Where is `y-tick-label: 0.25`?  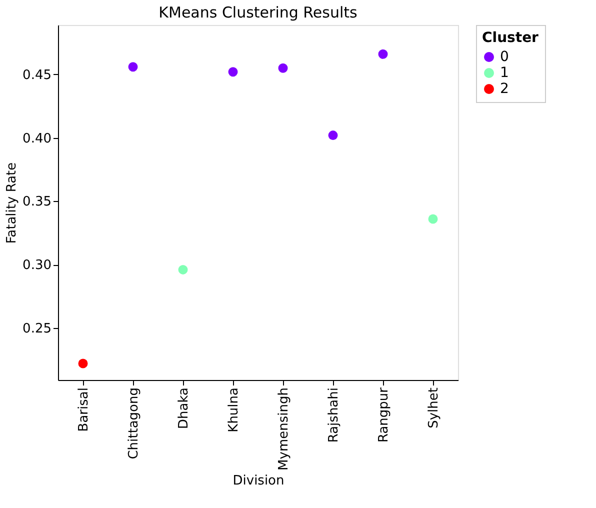 y-tick-label: 0.25 is located at coordinates (37, 329).